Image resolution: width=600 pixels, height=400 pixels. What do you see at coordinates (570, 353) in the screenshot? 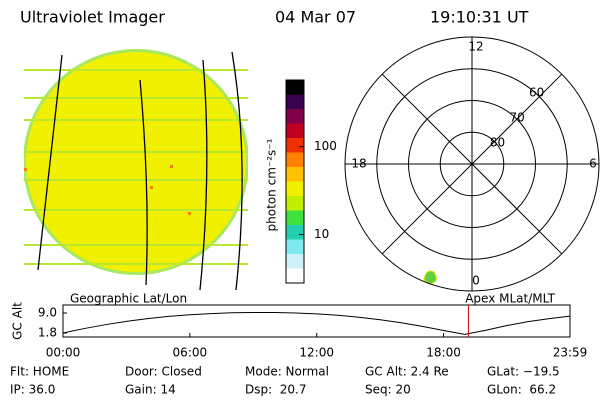
I see `x-tick-label: 23:59` at bounding box center [570, 353].